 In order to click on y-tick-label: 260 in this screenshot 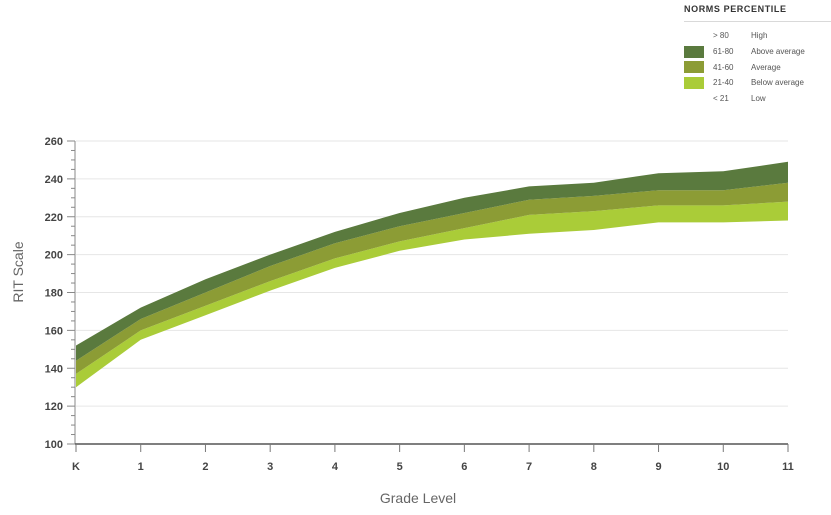, I will do `click(54, 142)`.